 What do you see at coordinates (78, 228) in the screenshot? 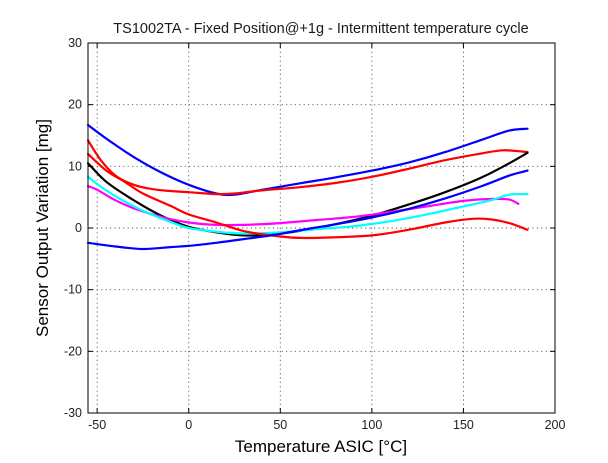
I see `y-tick-label: 0` at bounding box center [78, 228].